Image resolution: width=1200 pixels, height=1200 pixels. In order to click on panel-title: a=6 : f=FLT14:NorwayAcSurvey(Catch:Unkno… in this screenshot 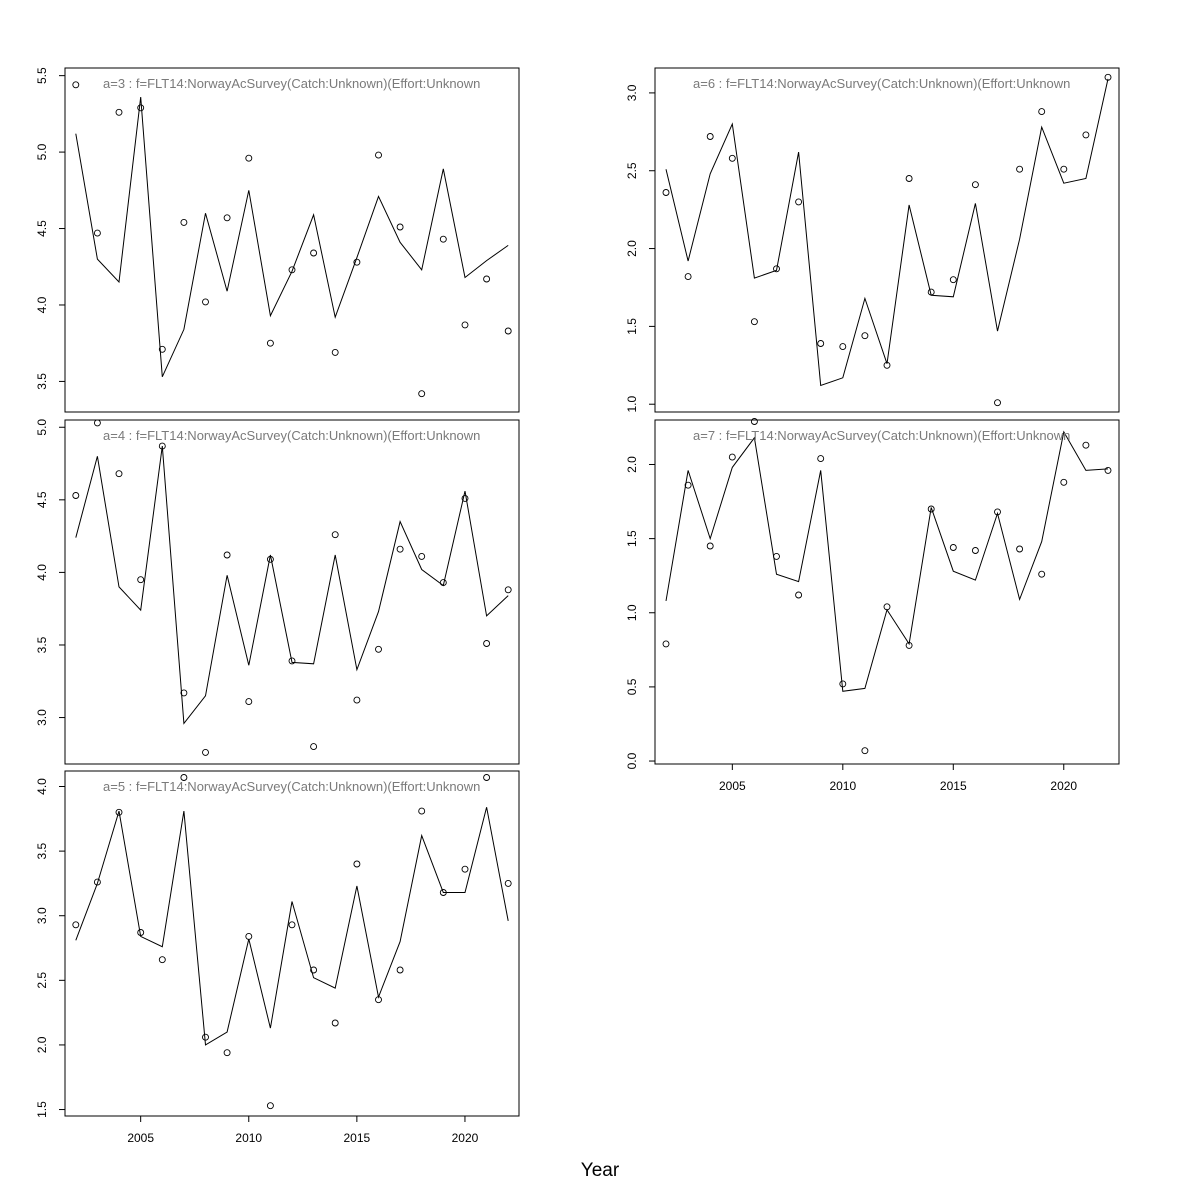, I will do `click(881, 83)`.